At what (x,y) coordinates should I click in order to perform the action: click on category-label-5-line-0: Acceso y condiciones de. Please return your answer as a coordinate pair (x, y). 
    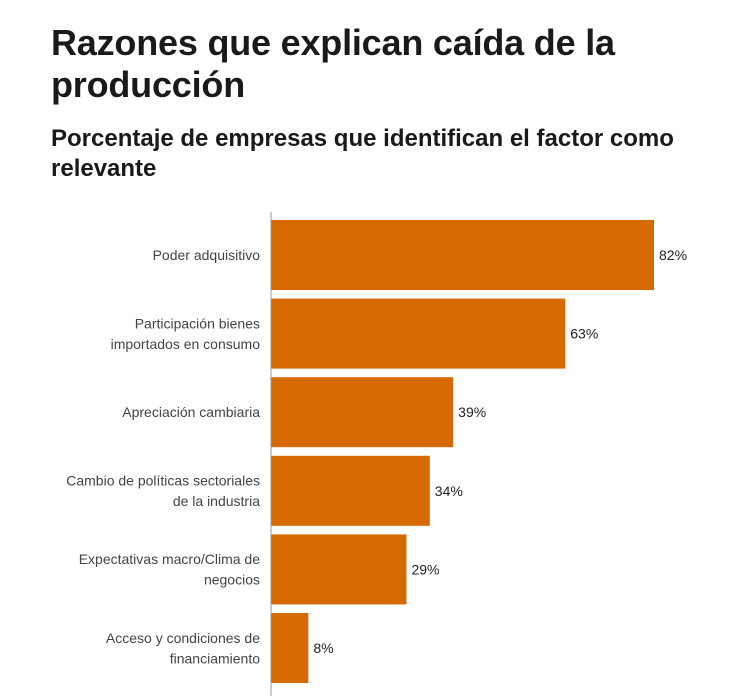
    Looking at the image, I should click on (183, 638).